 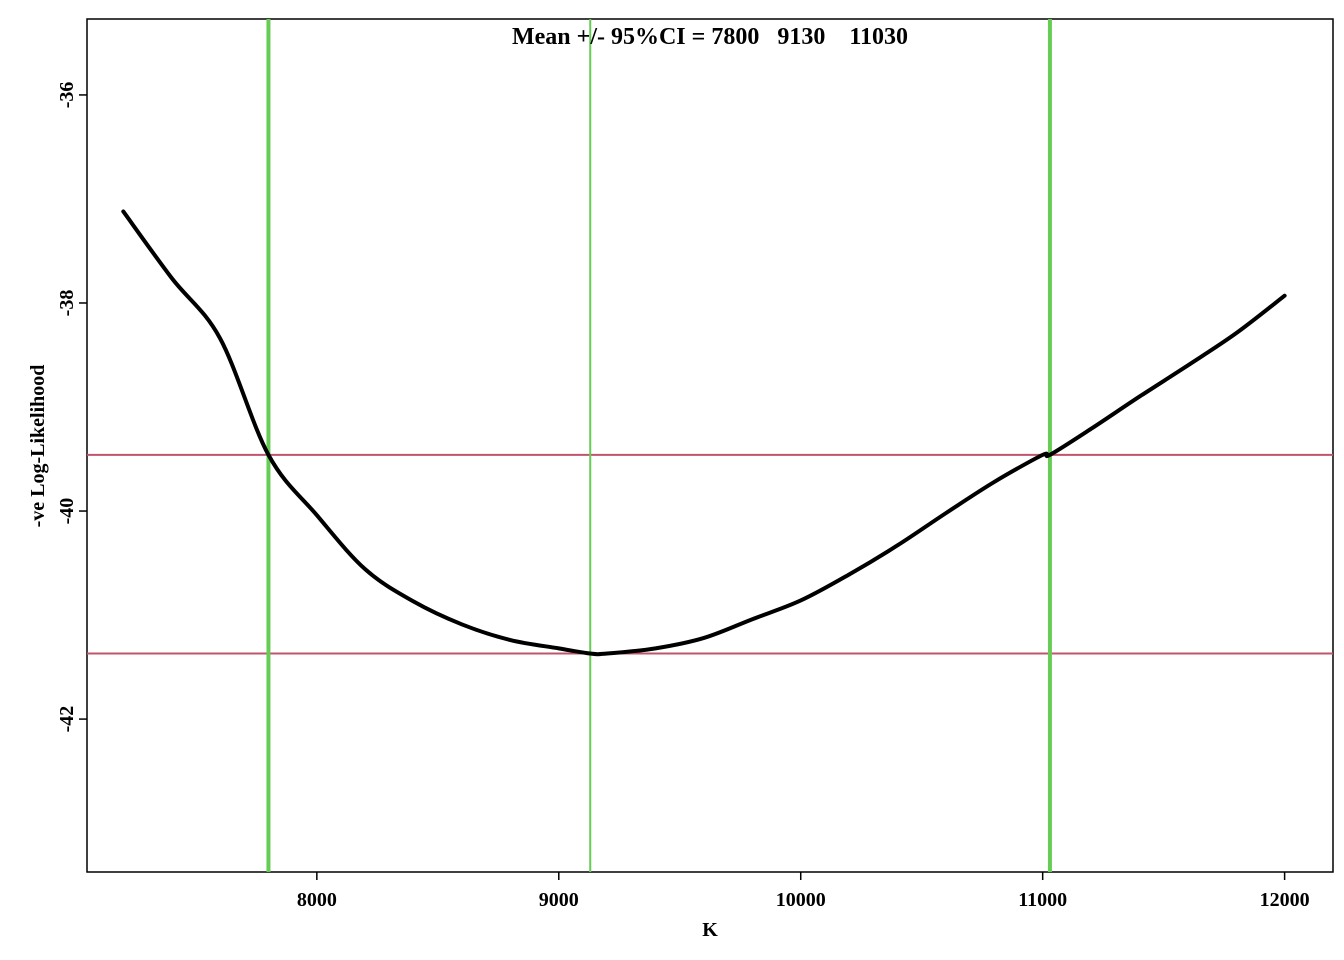 What do you see at coordinates (317, 900) in the screenshot?
I see `x-tick-label: 8000` at bounding box center [317, 900].